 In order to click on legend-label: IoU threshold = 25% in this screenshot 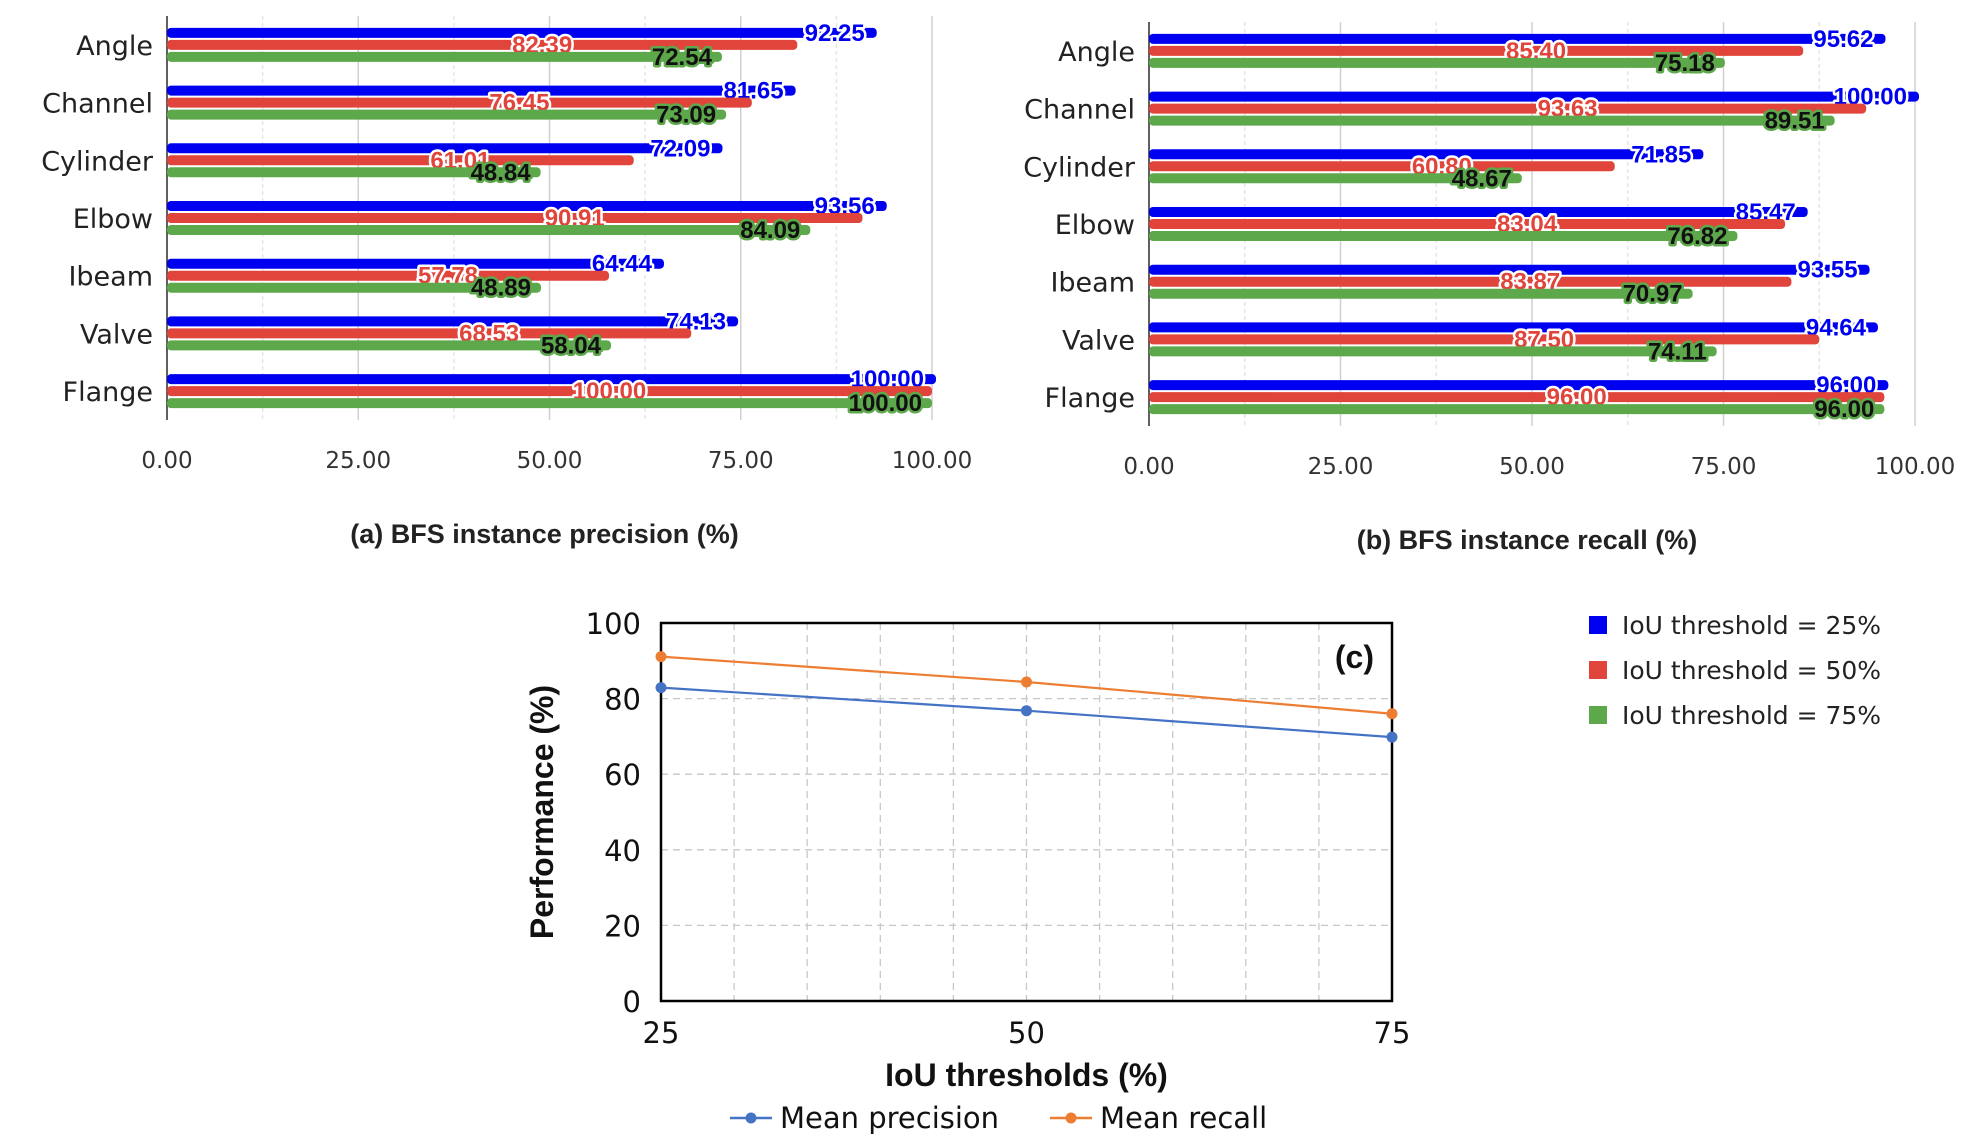, I will do `click(1751, 625)`.